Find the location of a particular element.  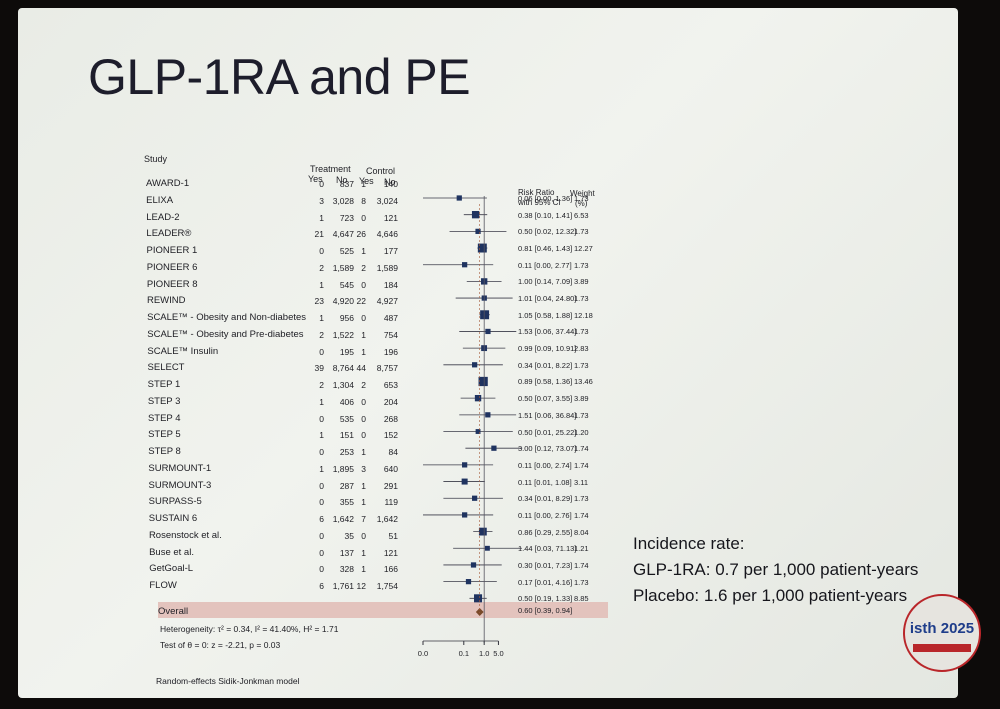

treatment-no: 8,764 is located at coordinates (343, 368).